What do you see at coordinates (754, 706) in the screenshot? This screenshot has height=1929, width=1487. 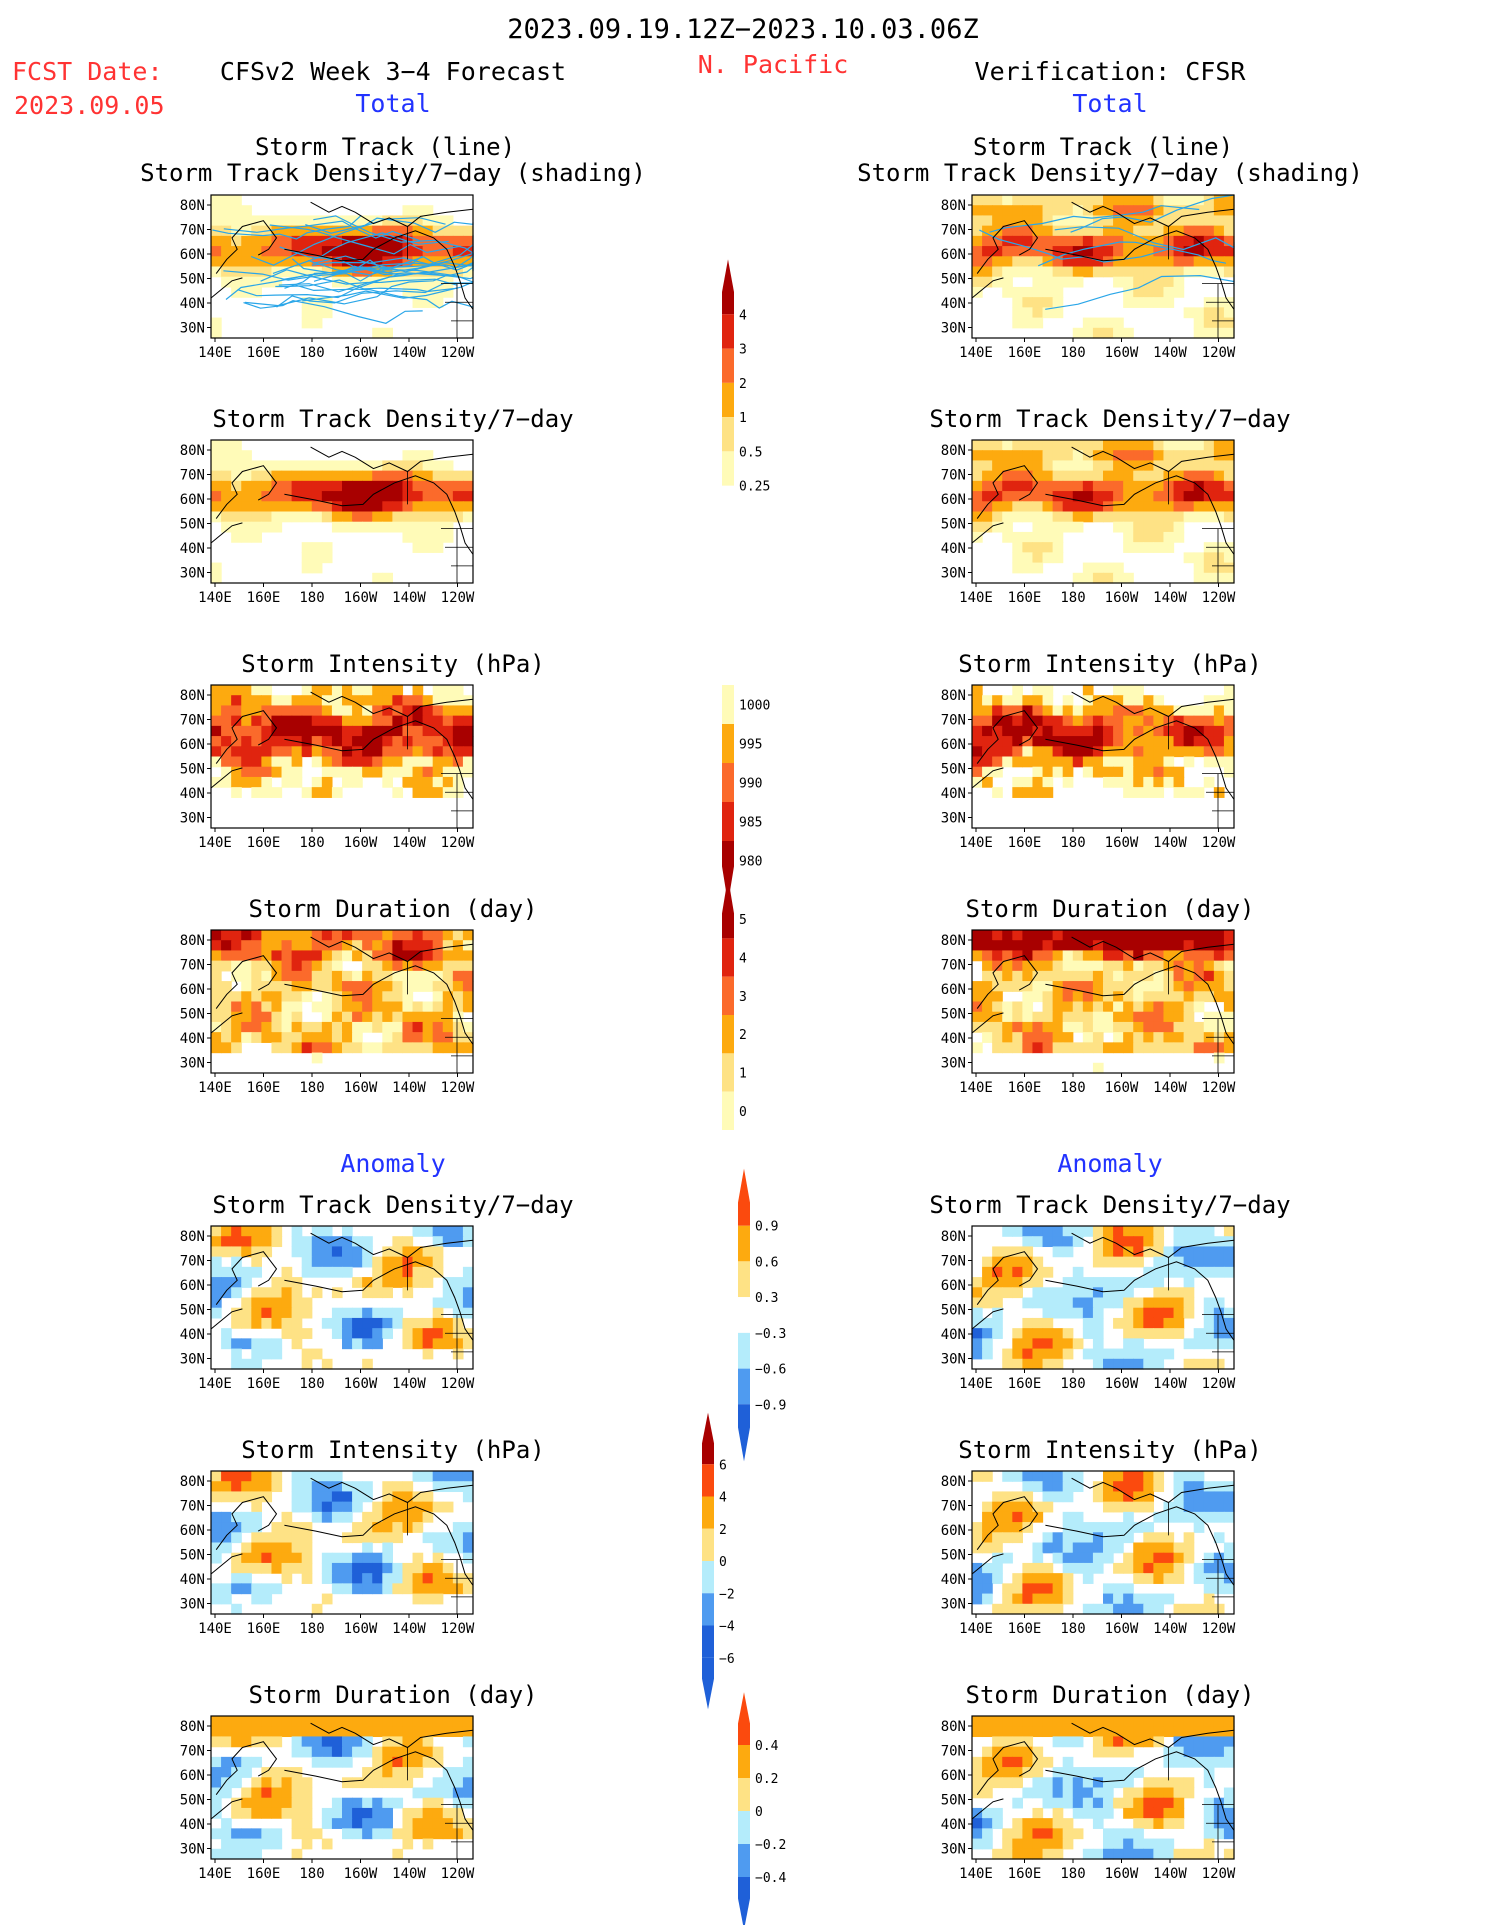 I see `colorbar-label: 1000` at bounding box center [754, 706].